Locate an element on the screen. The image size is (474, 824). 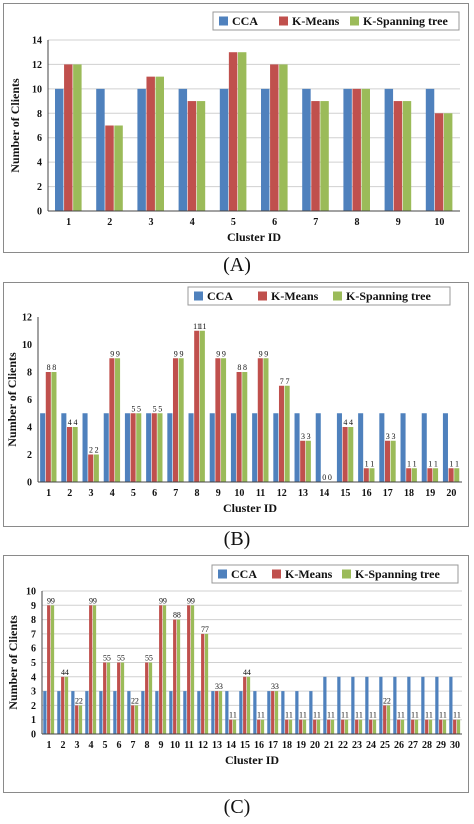
x-tick-label: 9 is located at coordinates (218, 493).